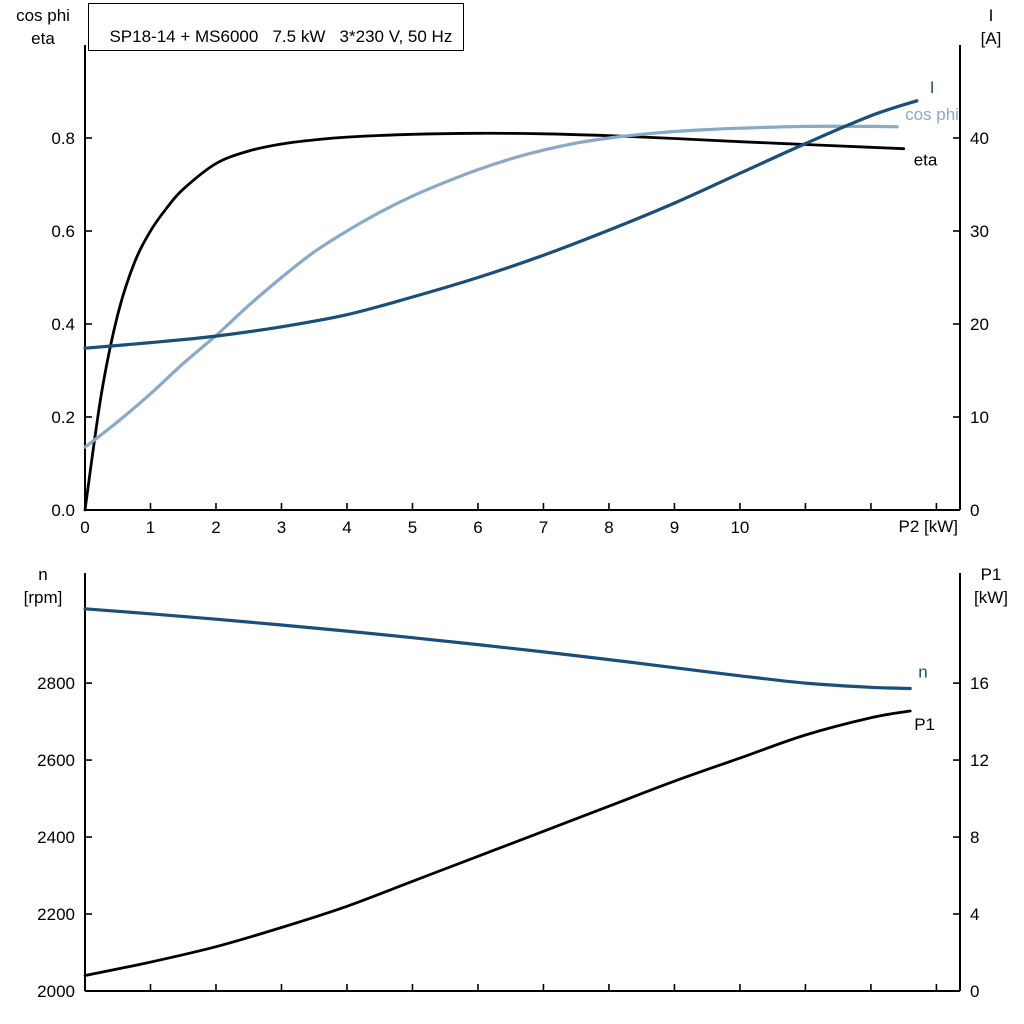 Image resolution: width=1024 pixels, height=1024 pixels. I want to click on top-left-axis-header: cos phi eta, so click(43, 27).